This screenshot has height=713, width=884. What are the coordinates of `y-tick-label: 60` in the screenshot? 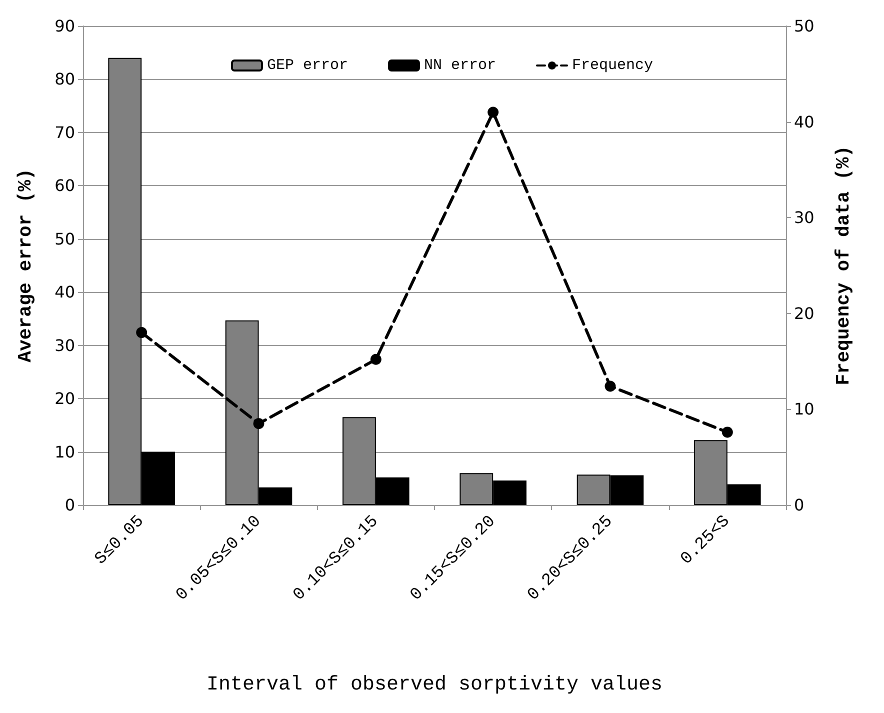 It's located at (64, 186).